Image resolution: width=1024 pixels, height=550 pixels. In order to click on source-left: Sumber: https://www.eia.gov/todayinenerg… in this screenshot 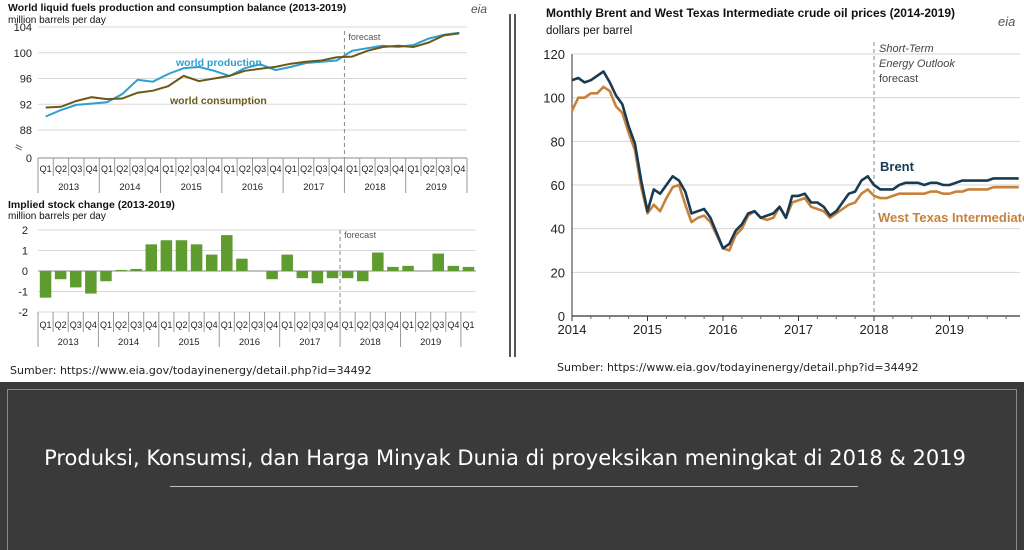, I will do `click(191, 370)`.